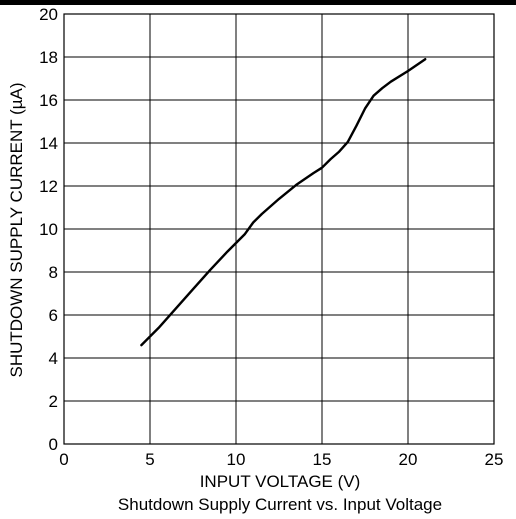 The height and width of the screenshot is (519, 516). What do you see at coordinates (322, 459) in the screenshot?
I see `x-tick-label: 15` at bounding box center [322, 459].